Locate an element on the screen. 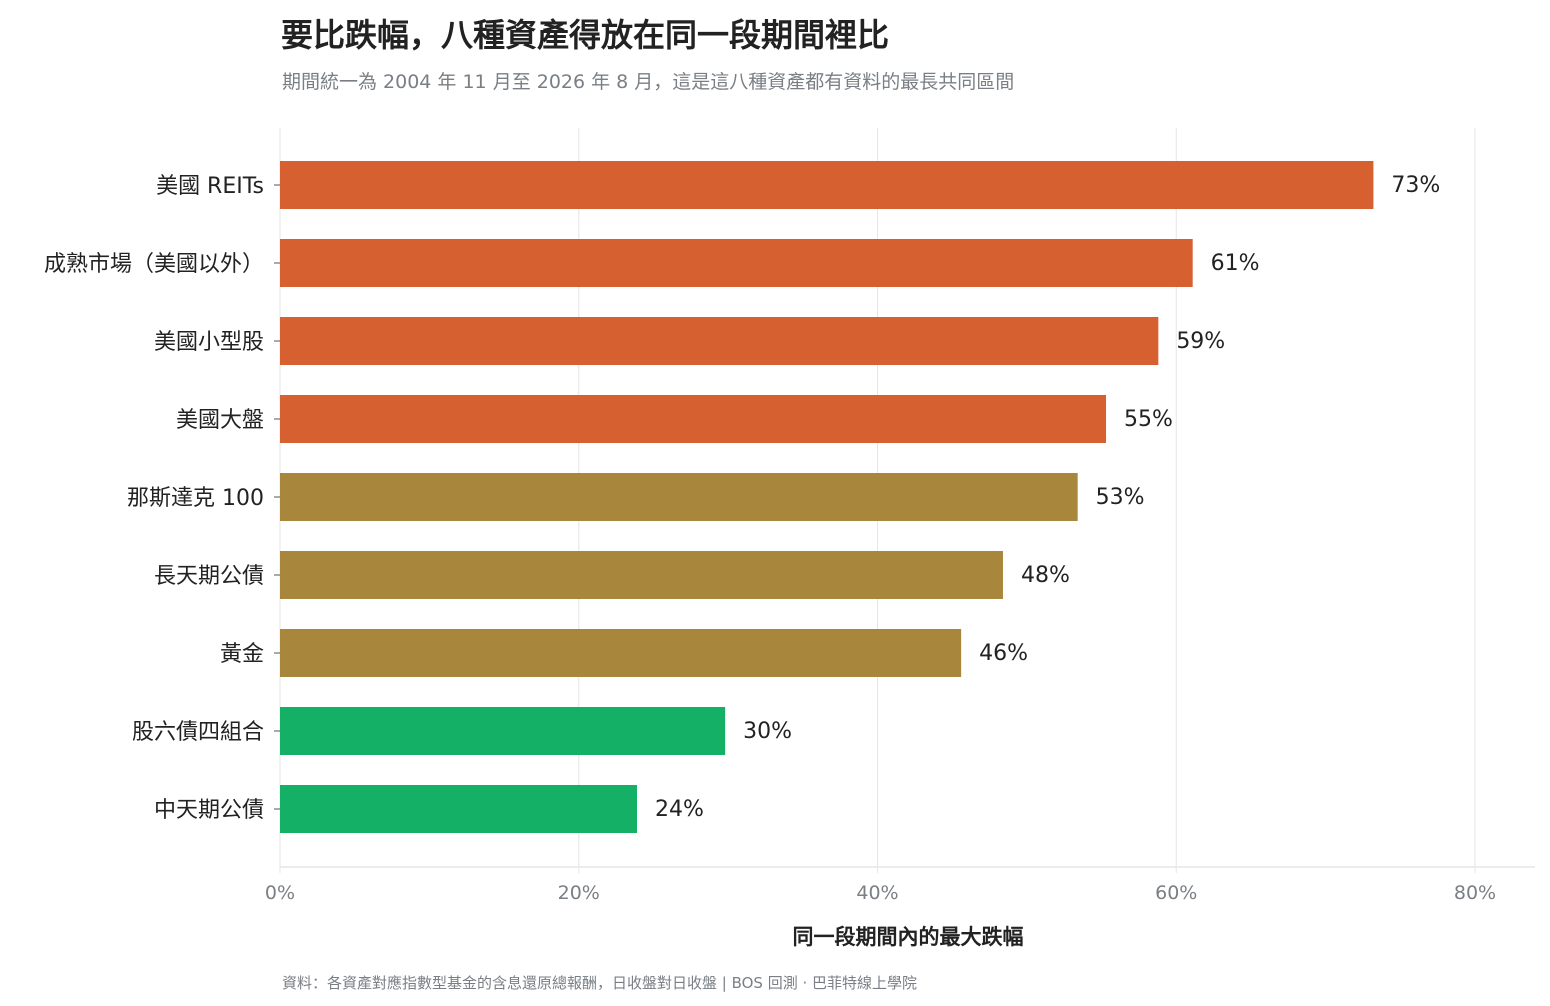 The height and width of the screenshot is (1006, 1550). chart-title: 要比跌幅，八種資產得放在同一段期間裡比 is located at coordinates (585, 35).